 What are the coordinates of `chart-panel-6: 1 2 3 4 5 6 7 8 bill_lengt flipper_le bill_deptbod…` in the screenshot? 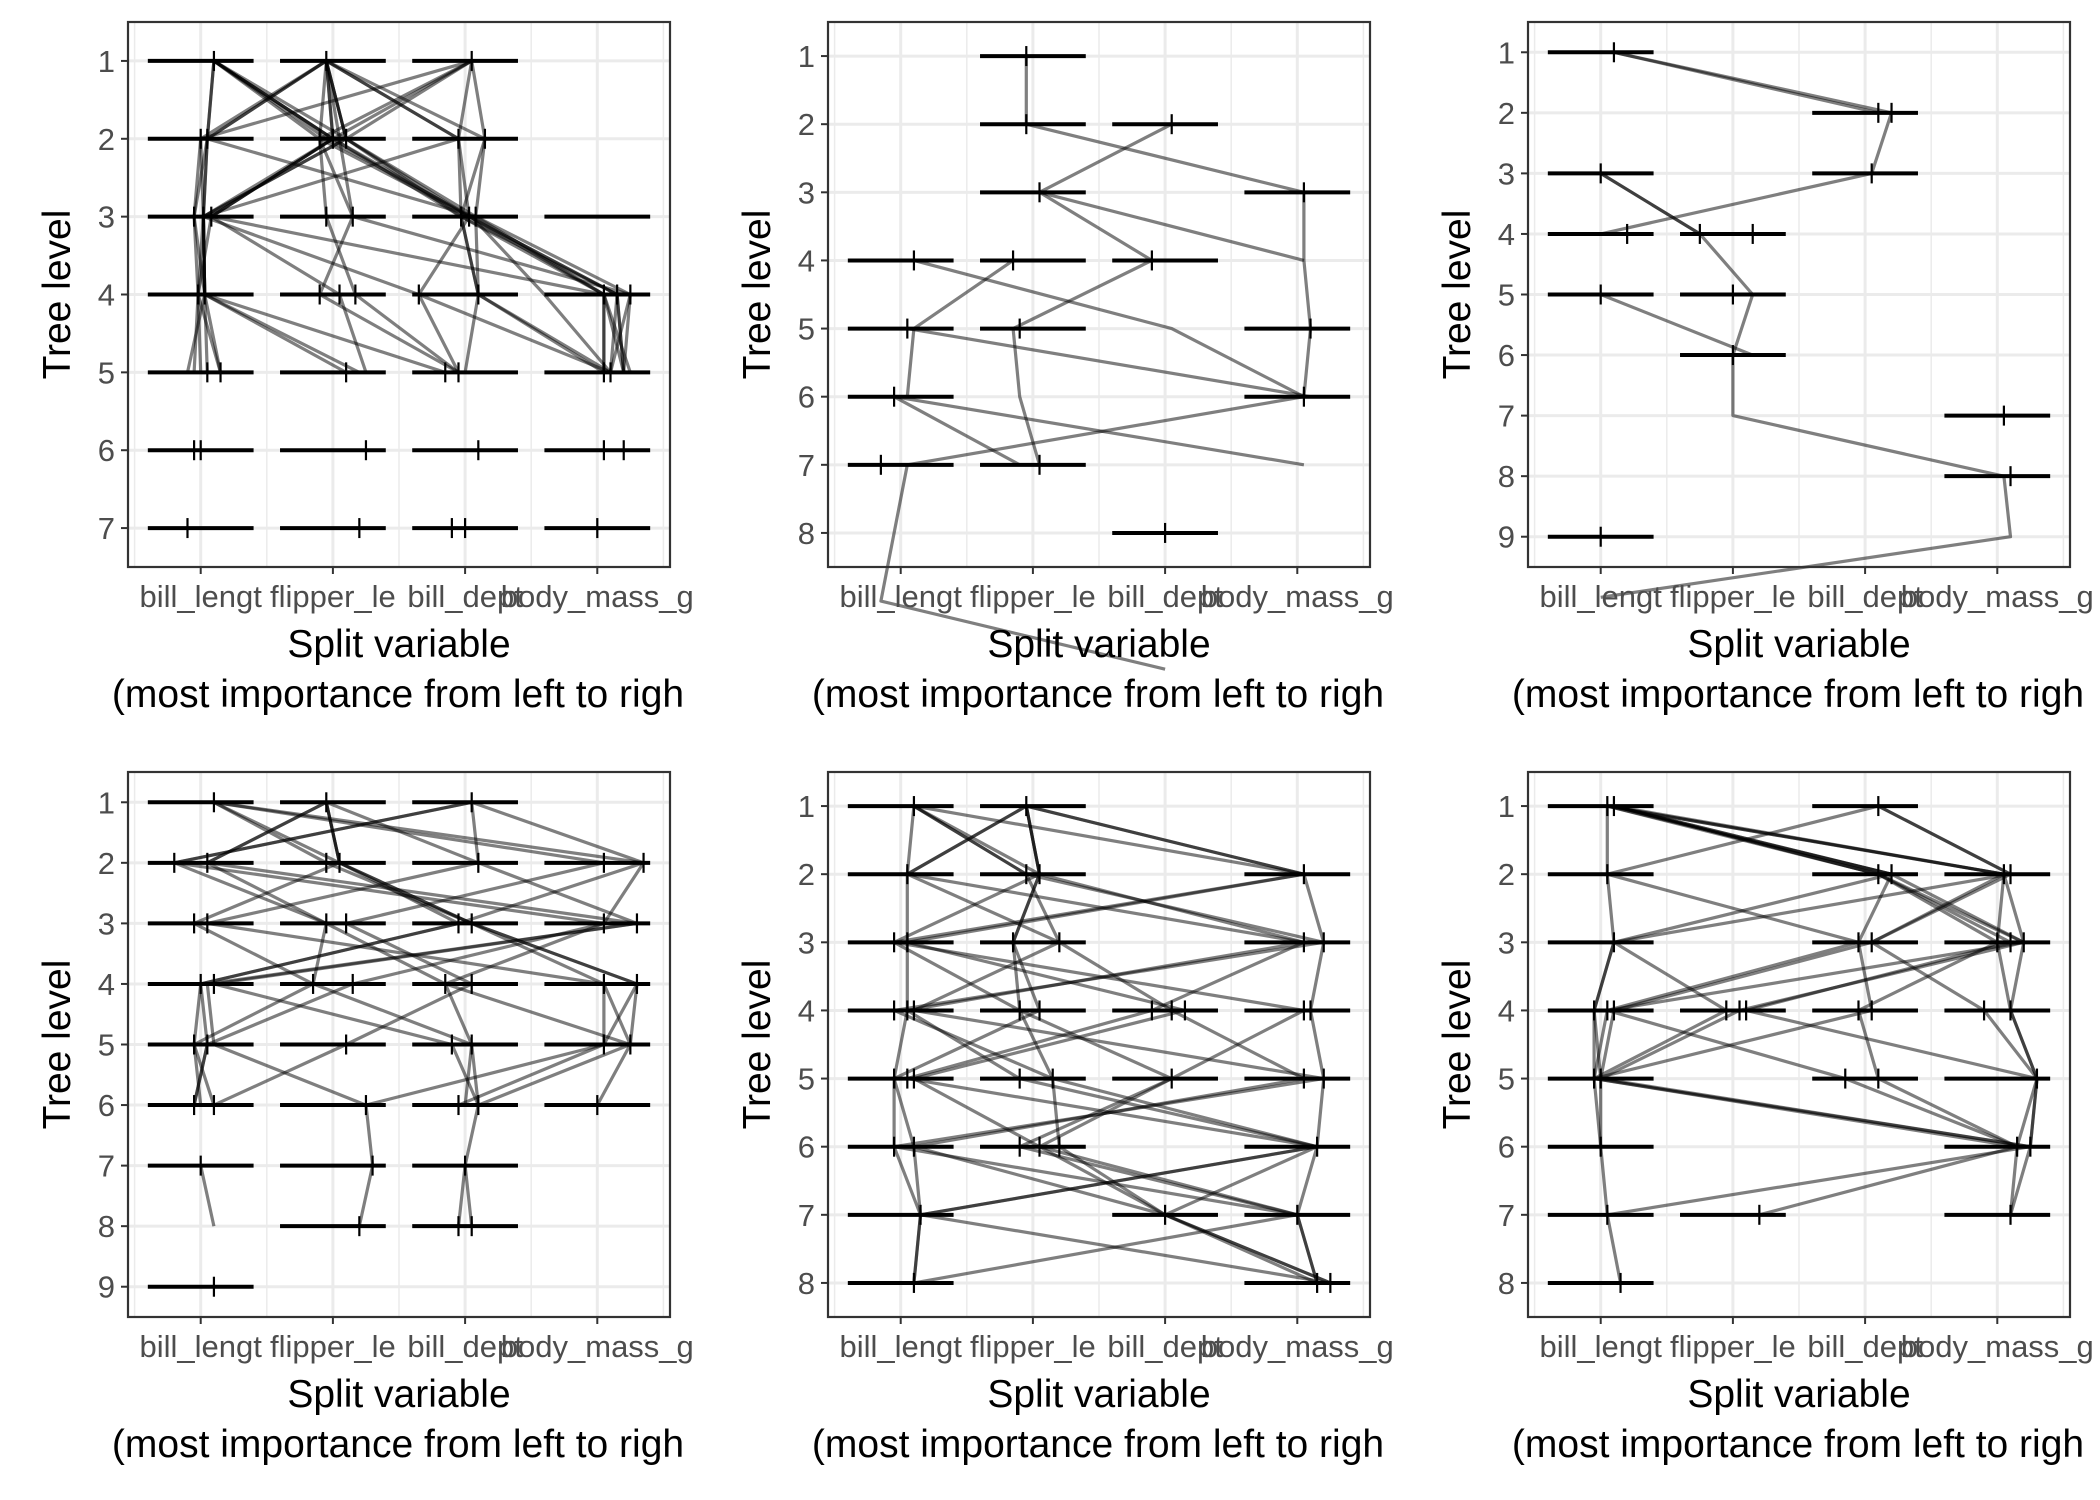 It's located at (1765, 1118).